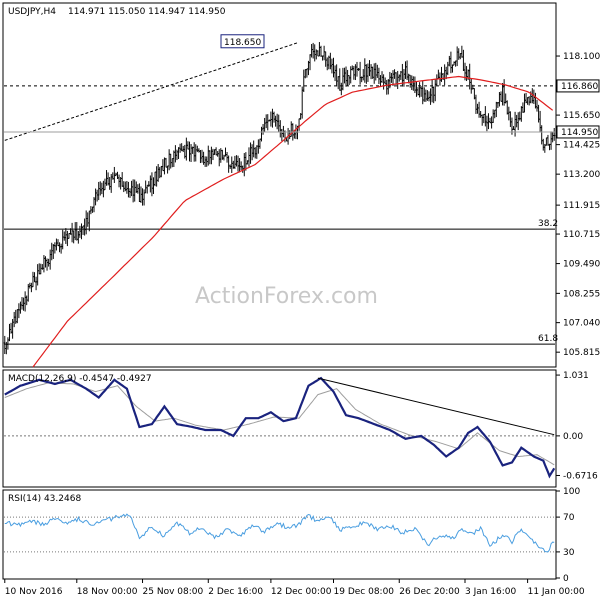 This screenshot has width=600, height=600. I want to click on macd-tick-label: 1.031, so click(576, 376).